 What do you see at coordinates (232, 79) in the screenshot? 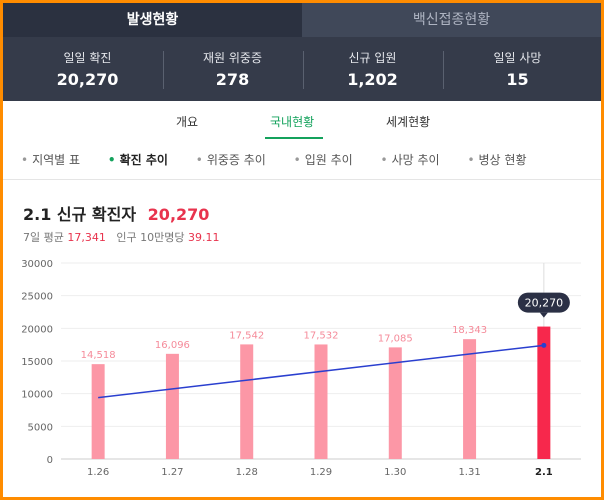
I see `stat-value: 278` at bounding box center [232, 79].